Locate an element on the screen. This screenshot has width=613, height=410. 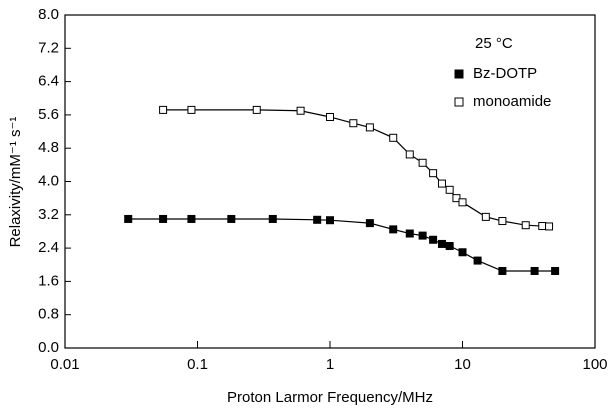
legend-label: Bz-DOTP is located at coordinates (505, 73).